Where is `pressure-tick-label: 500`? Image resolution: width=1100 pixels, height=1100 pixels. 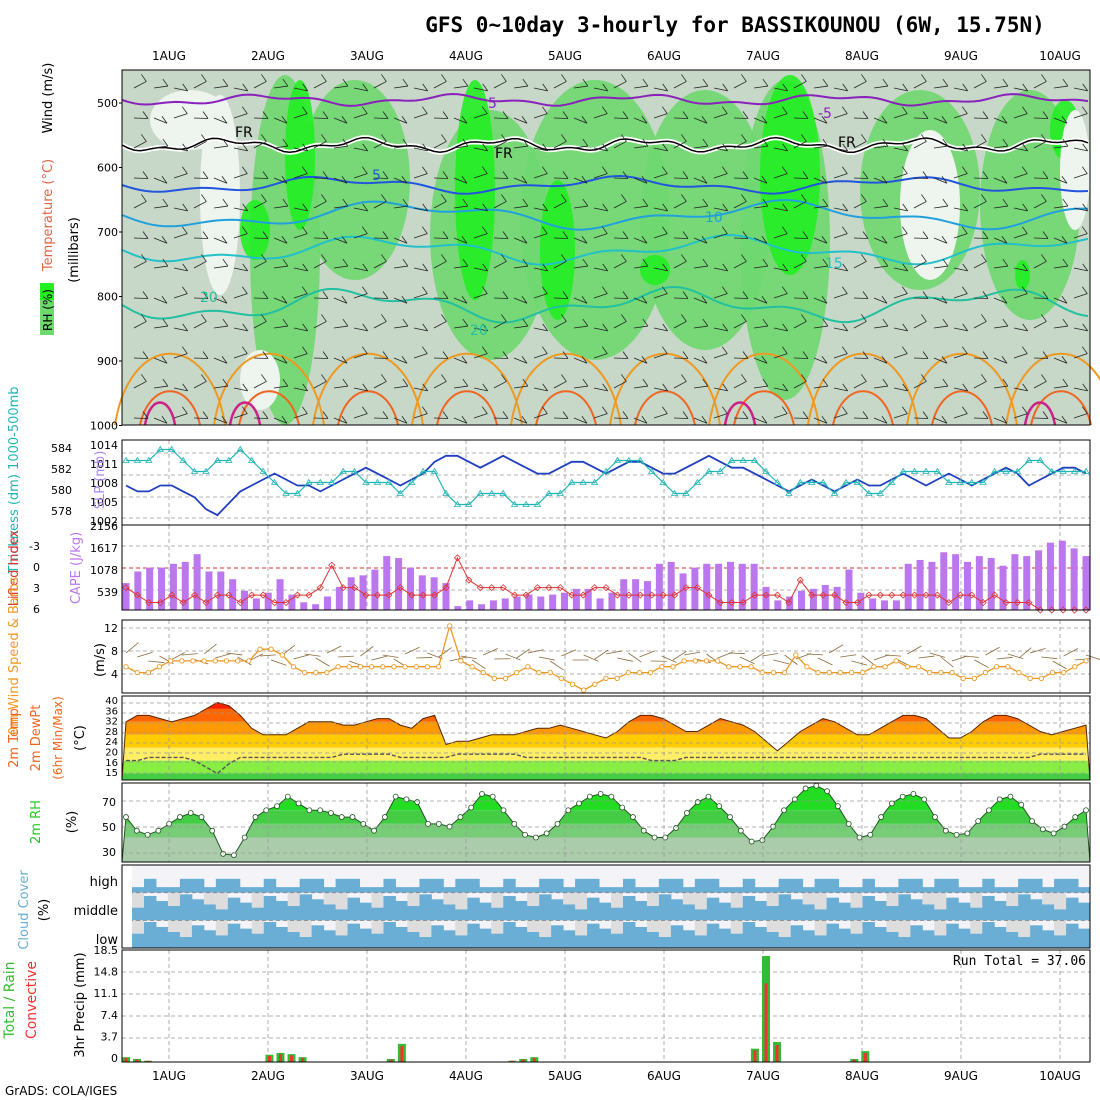
pressure-tick-label: 500 is located at coordinates (107, 103).